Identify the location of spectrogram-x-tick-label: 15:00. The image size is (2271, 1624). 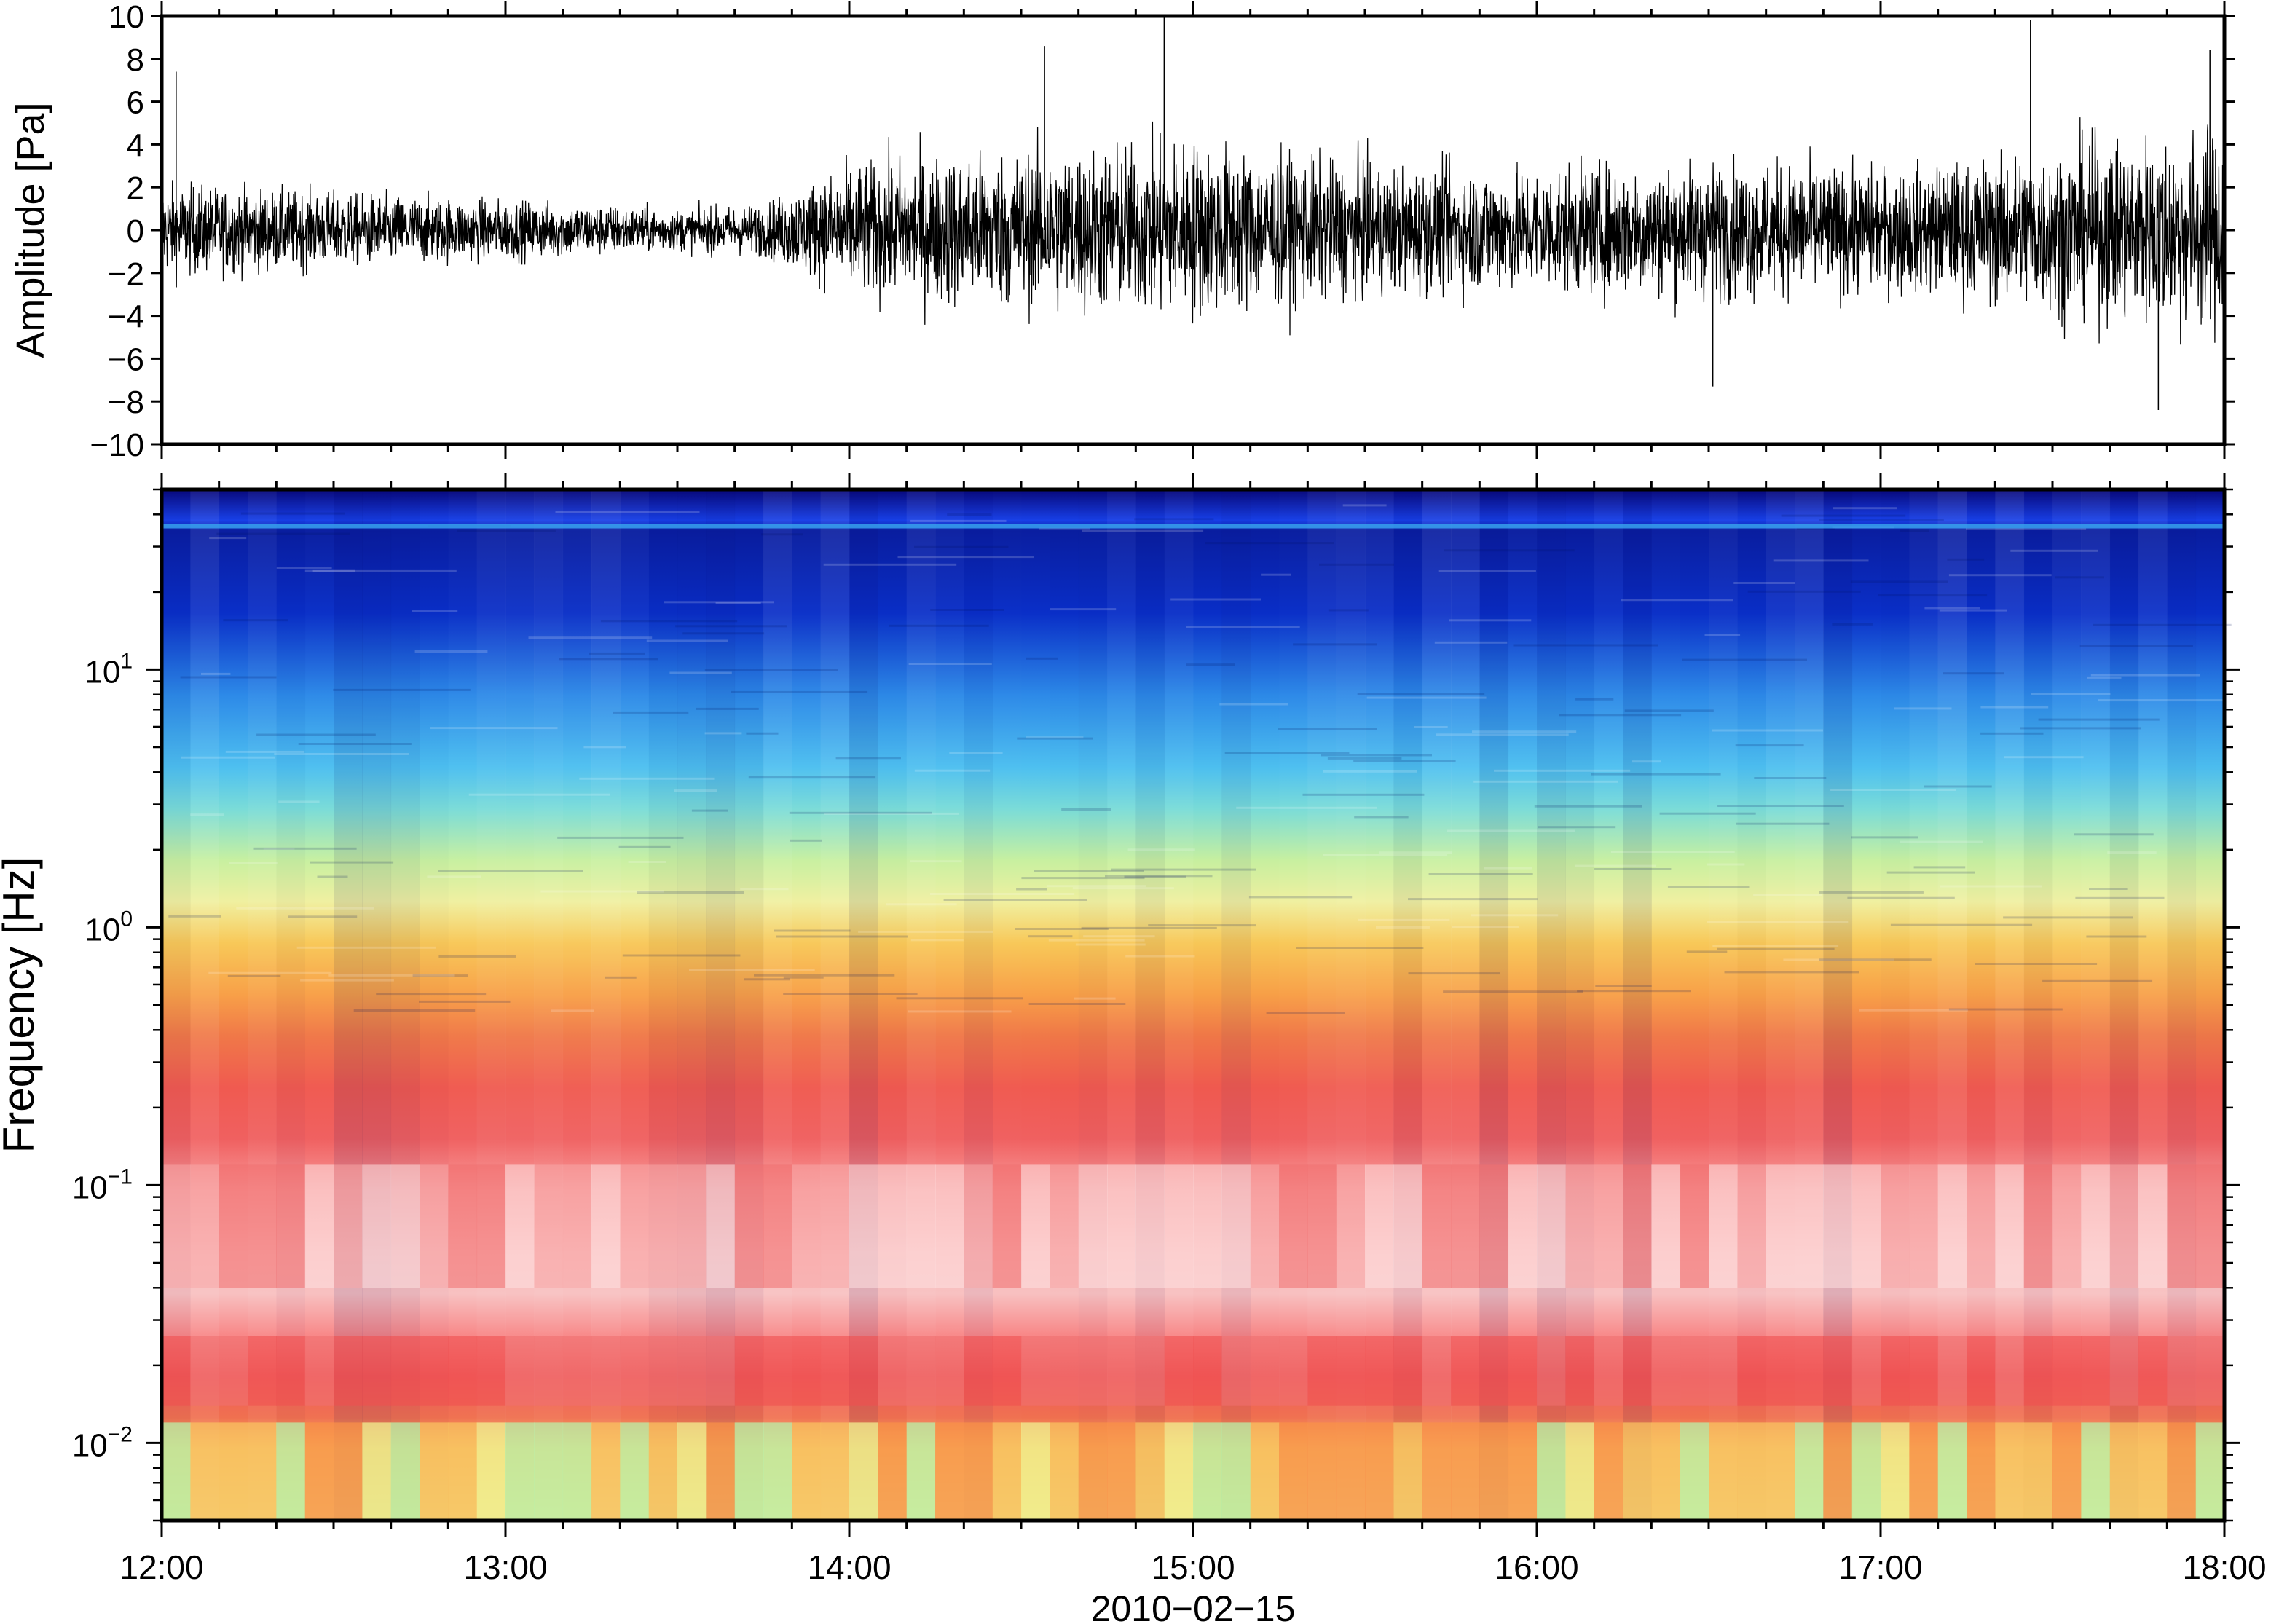
(1193, 1567).